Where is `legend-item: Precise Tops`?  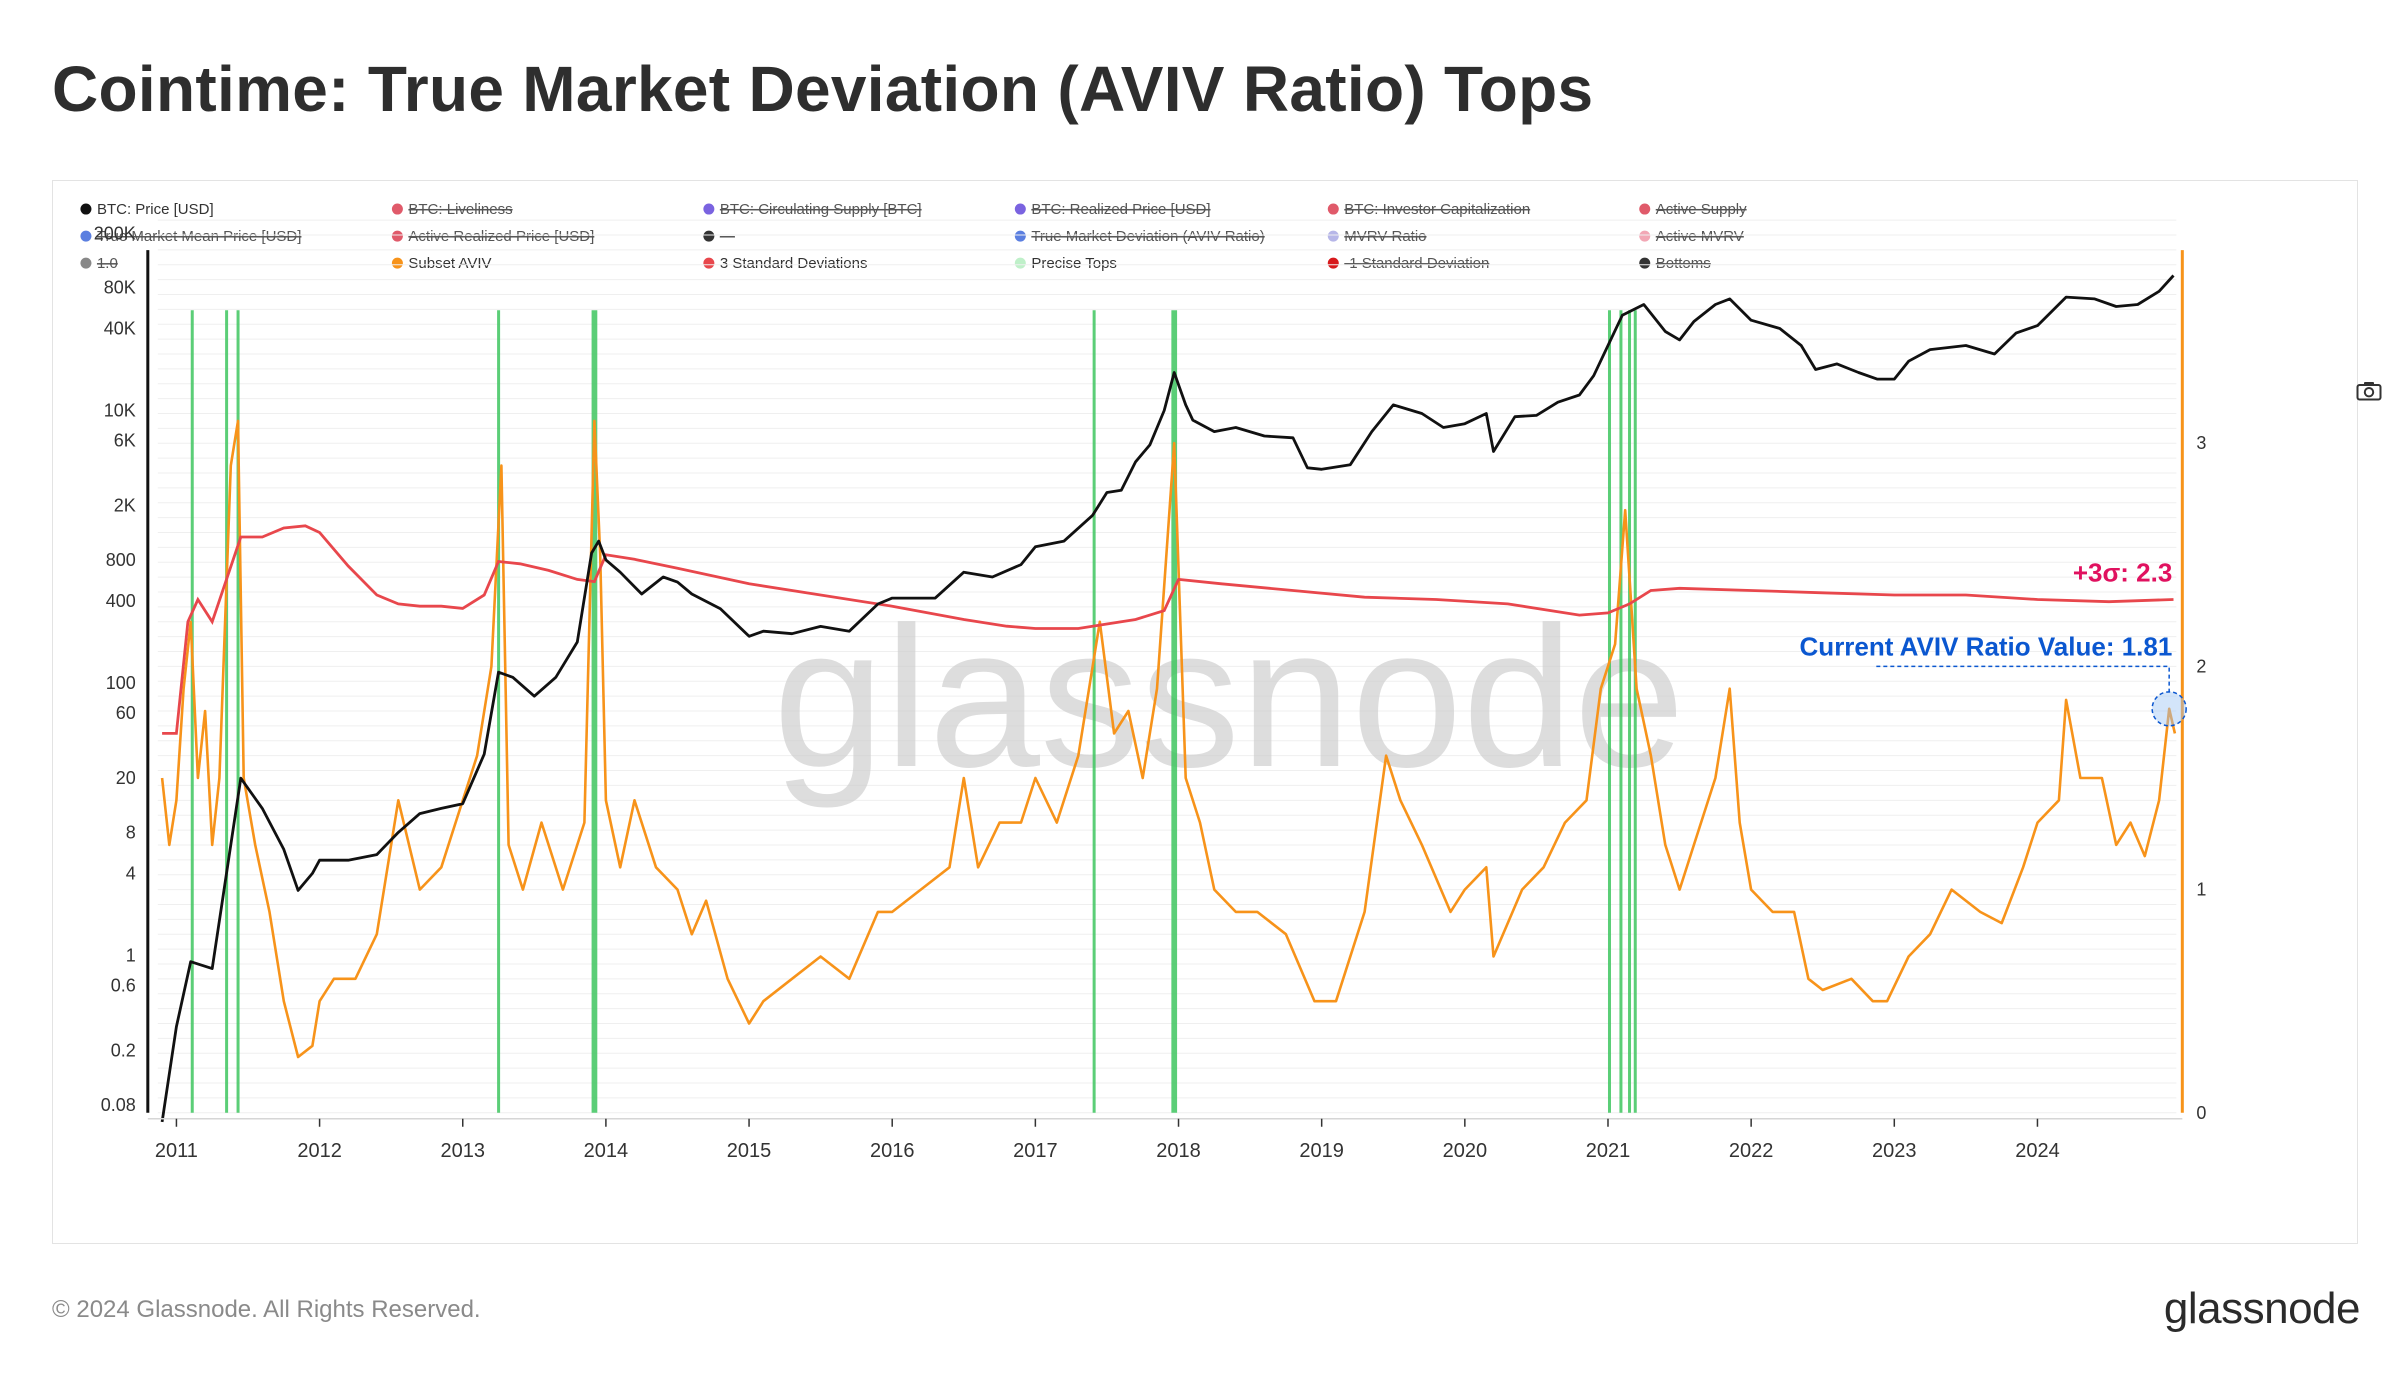
legend-item: Precise Tops is located at coordinates (1065, 263).